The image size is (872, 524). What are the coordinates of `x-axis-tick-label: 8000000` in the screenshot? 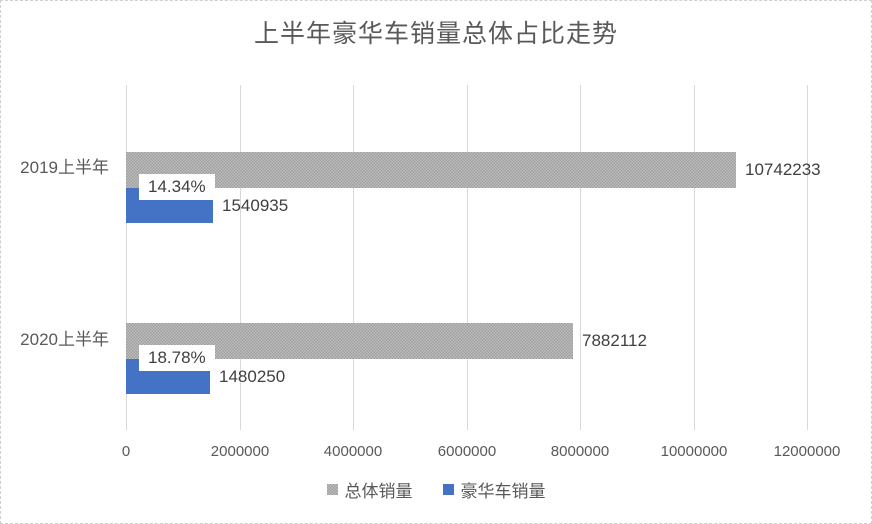 It's located at (580, 451).